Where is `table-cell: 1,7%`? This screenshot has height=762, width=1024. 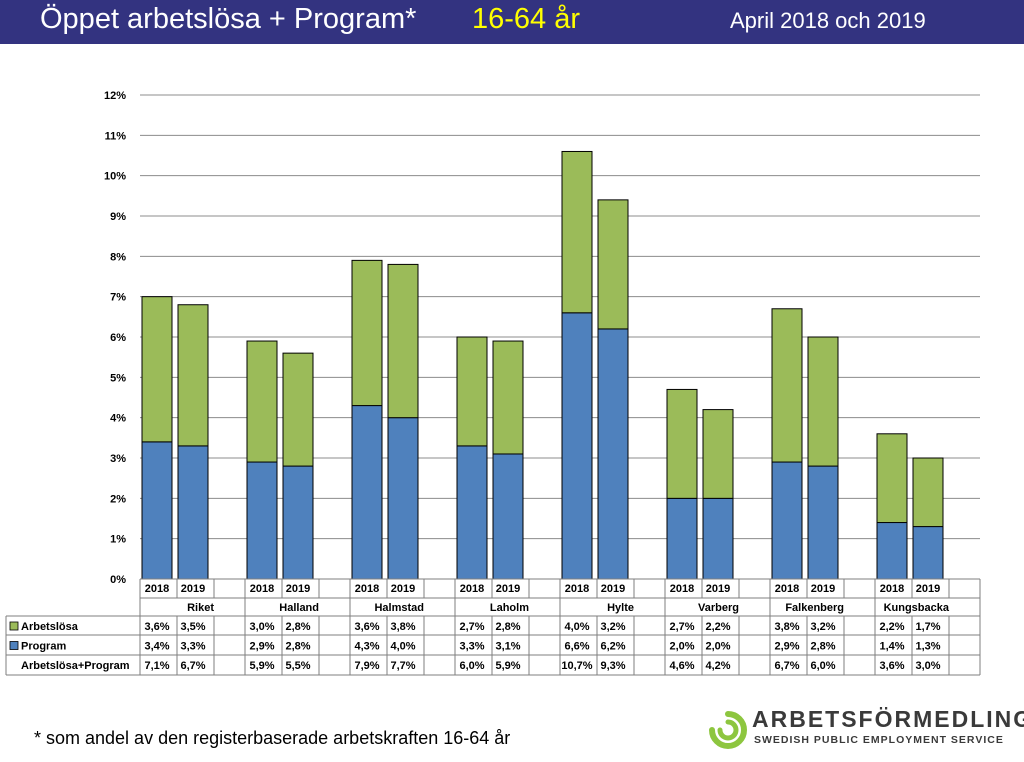
table-cell: 1,7% is located at coordinates (927, 627).